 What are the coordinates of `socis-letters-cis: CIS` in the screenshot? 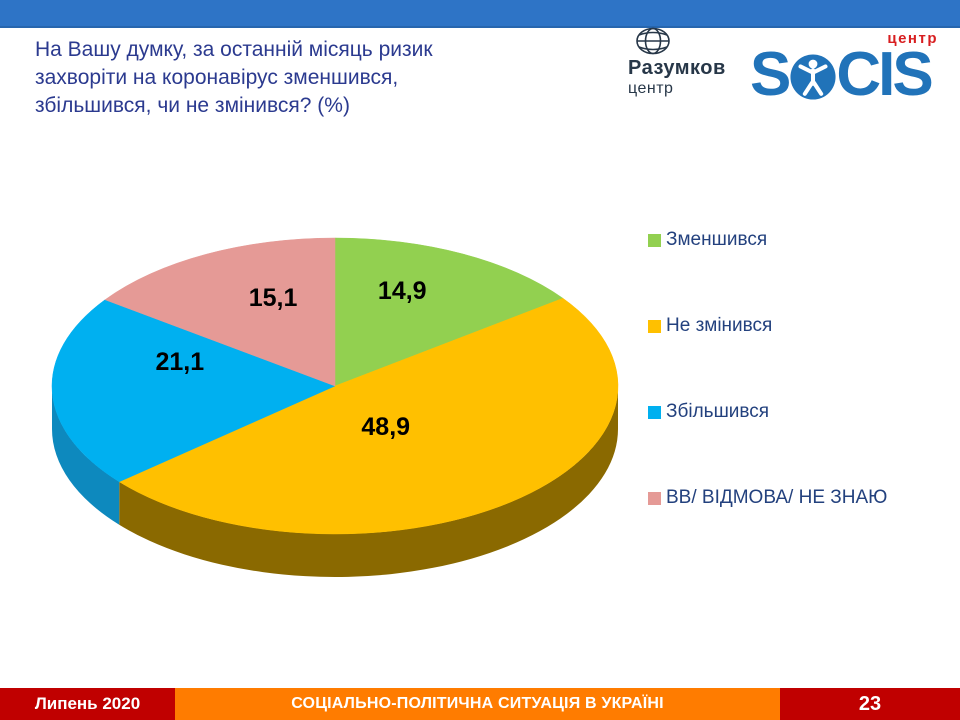 It's located at (884, 74).